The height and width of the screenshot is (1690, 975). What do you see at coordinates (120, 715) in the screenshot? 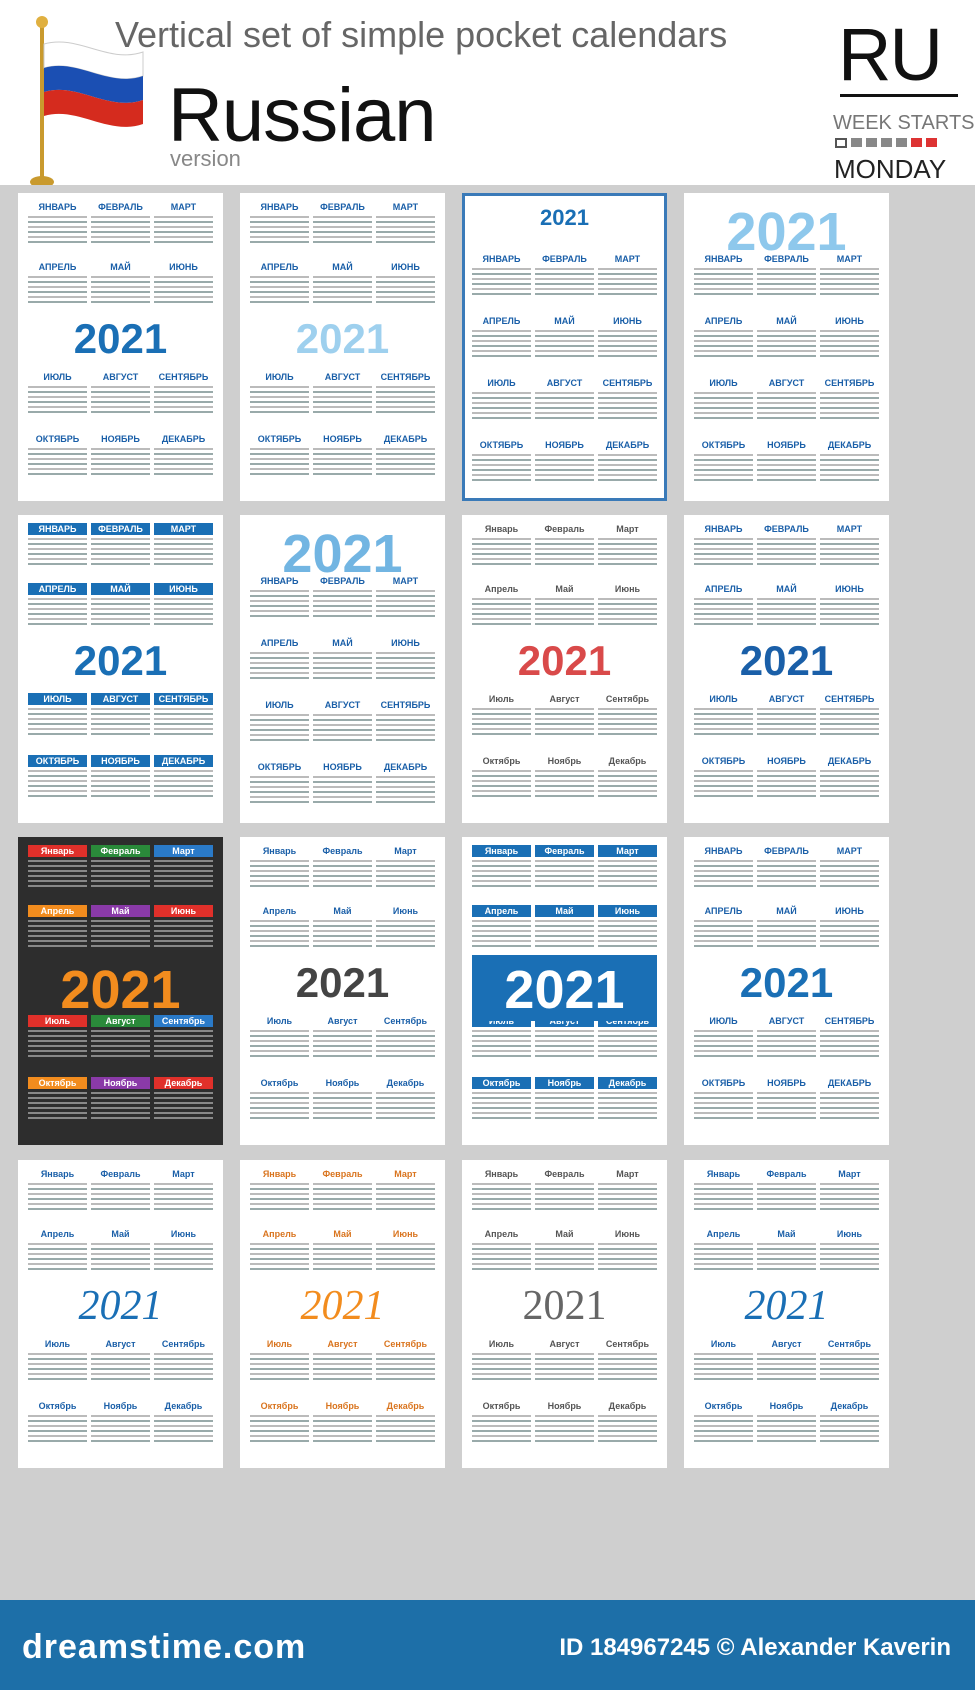
I see `month-row: ИЮЛЬ АВГУСТ СЕНТЯБРЬ` at bounding box center [120, 715].